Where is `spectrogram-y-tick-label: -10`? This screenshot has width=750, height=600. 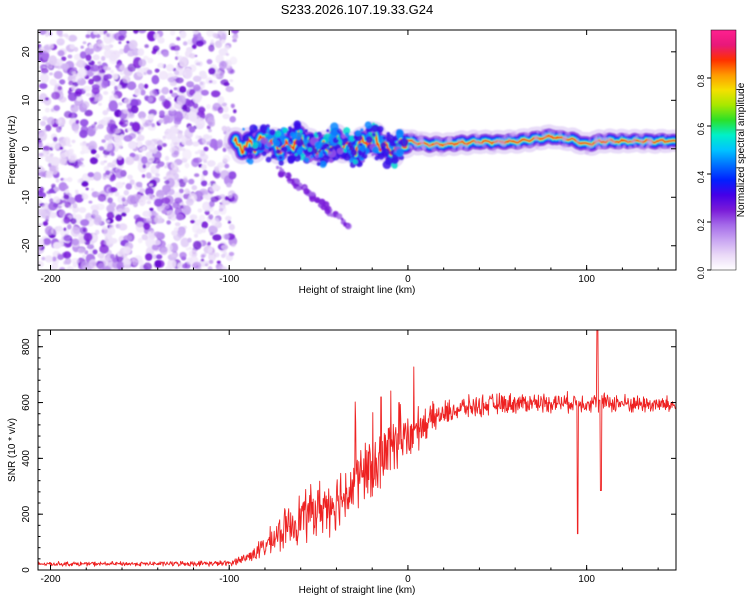 spectrogram-y-tick-label: -10 is located at coordinates (26, 197).